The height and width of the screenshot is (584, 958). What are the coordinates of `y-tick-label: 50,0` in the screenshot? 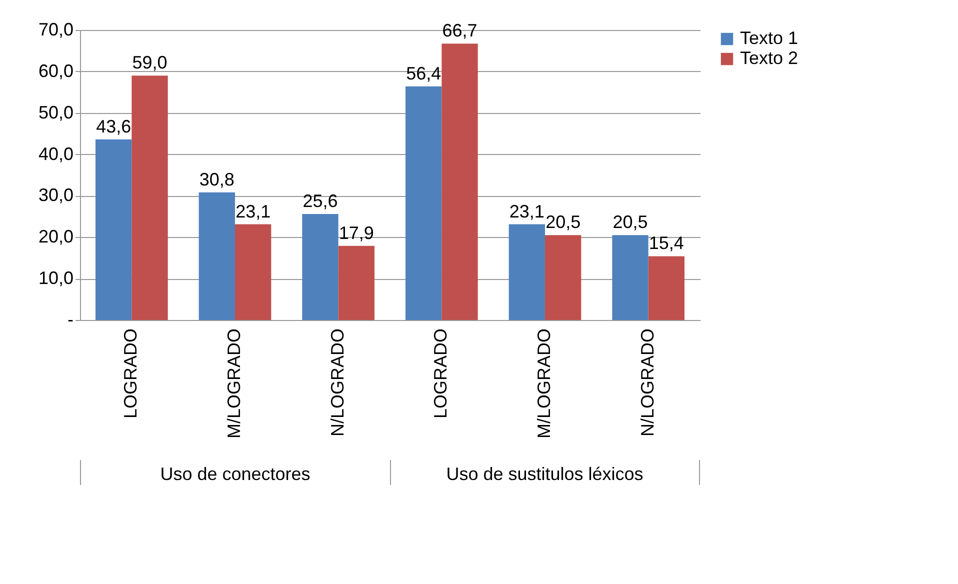 It's located at (56, 112).